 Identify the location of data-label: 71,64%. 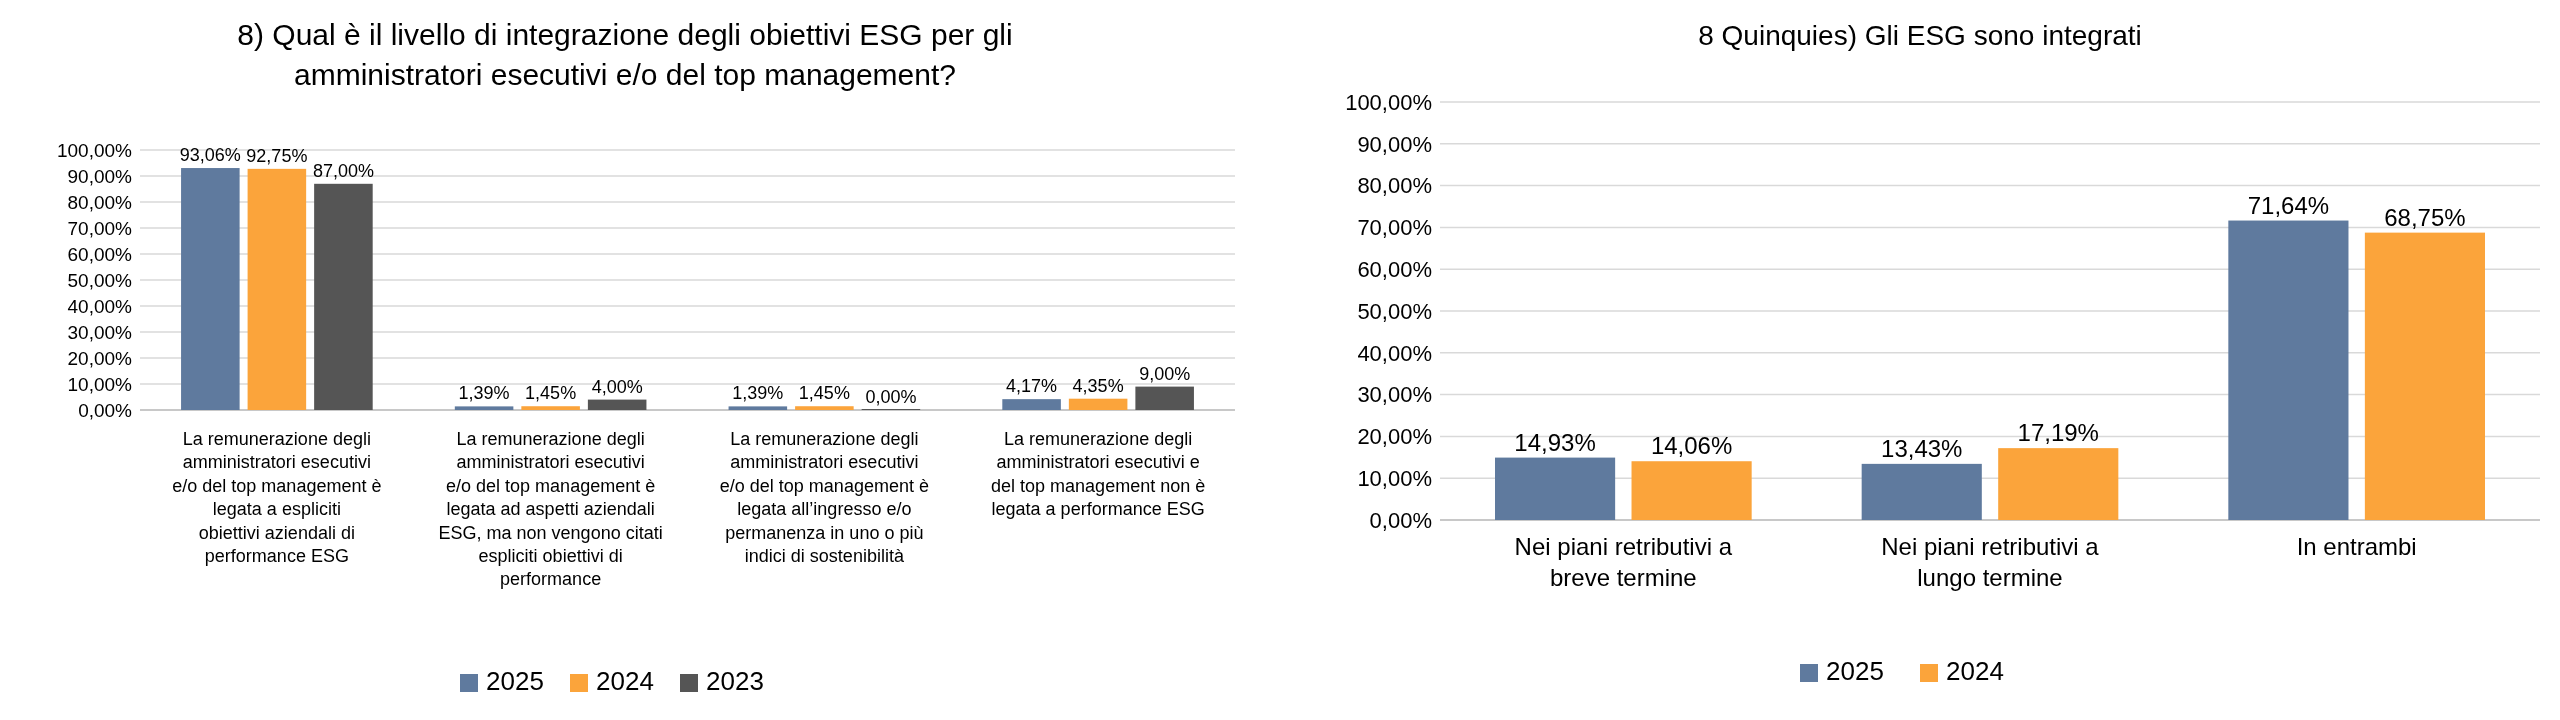
(2288, 205).